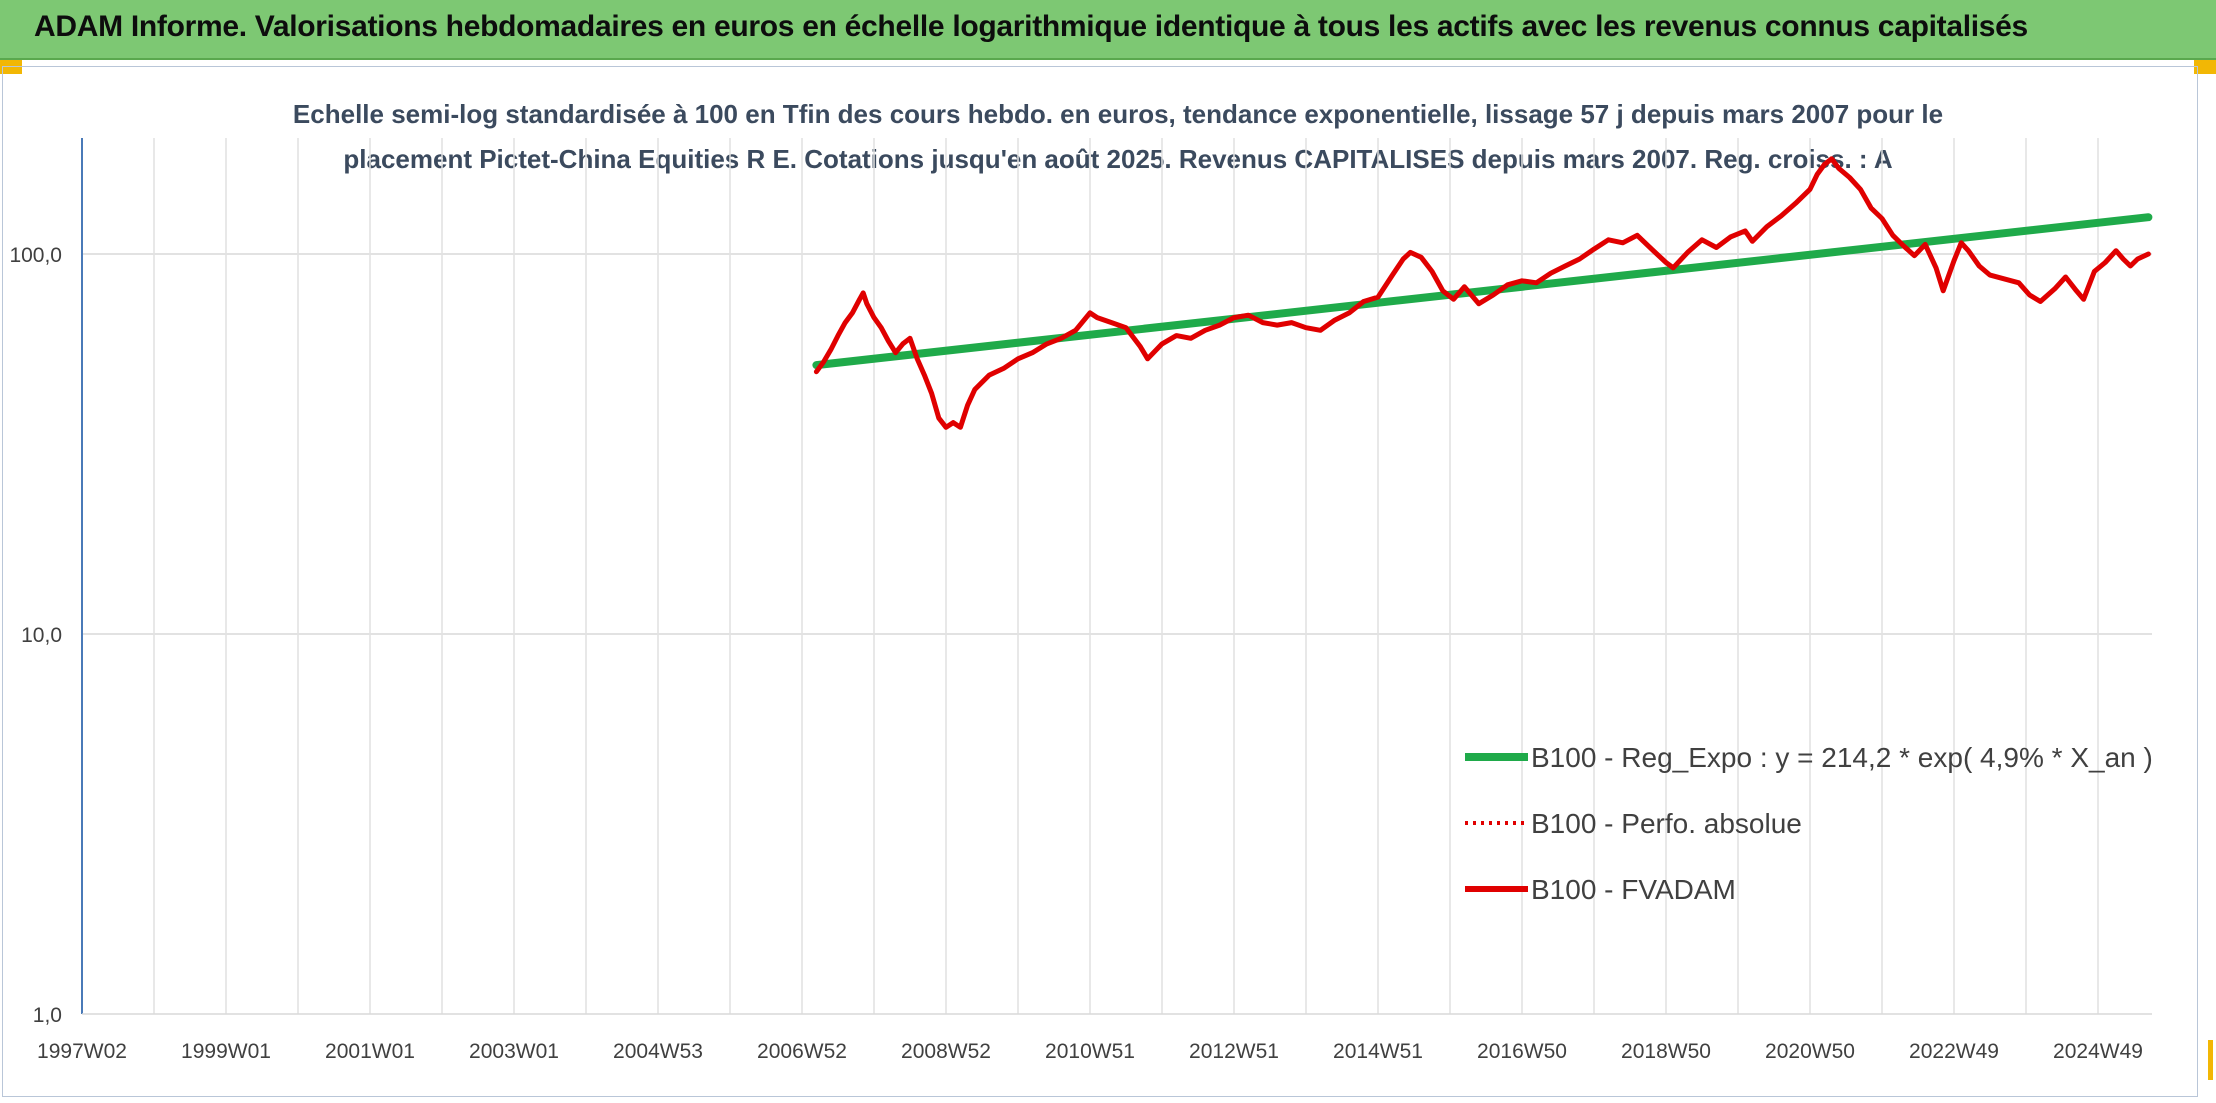 This screenshot has width=2216, height=1103. I want to click on y-tick-label: 100,0, so click(35, 255).